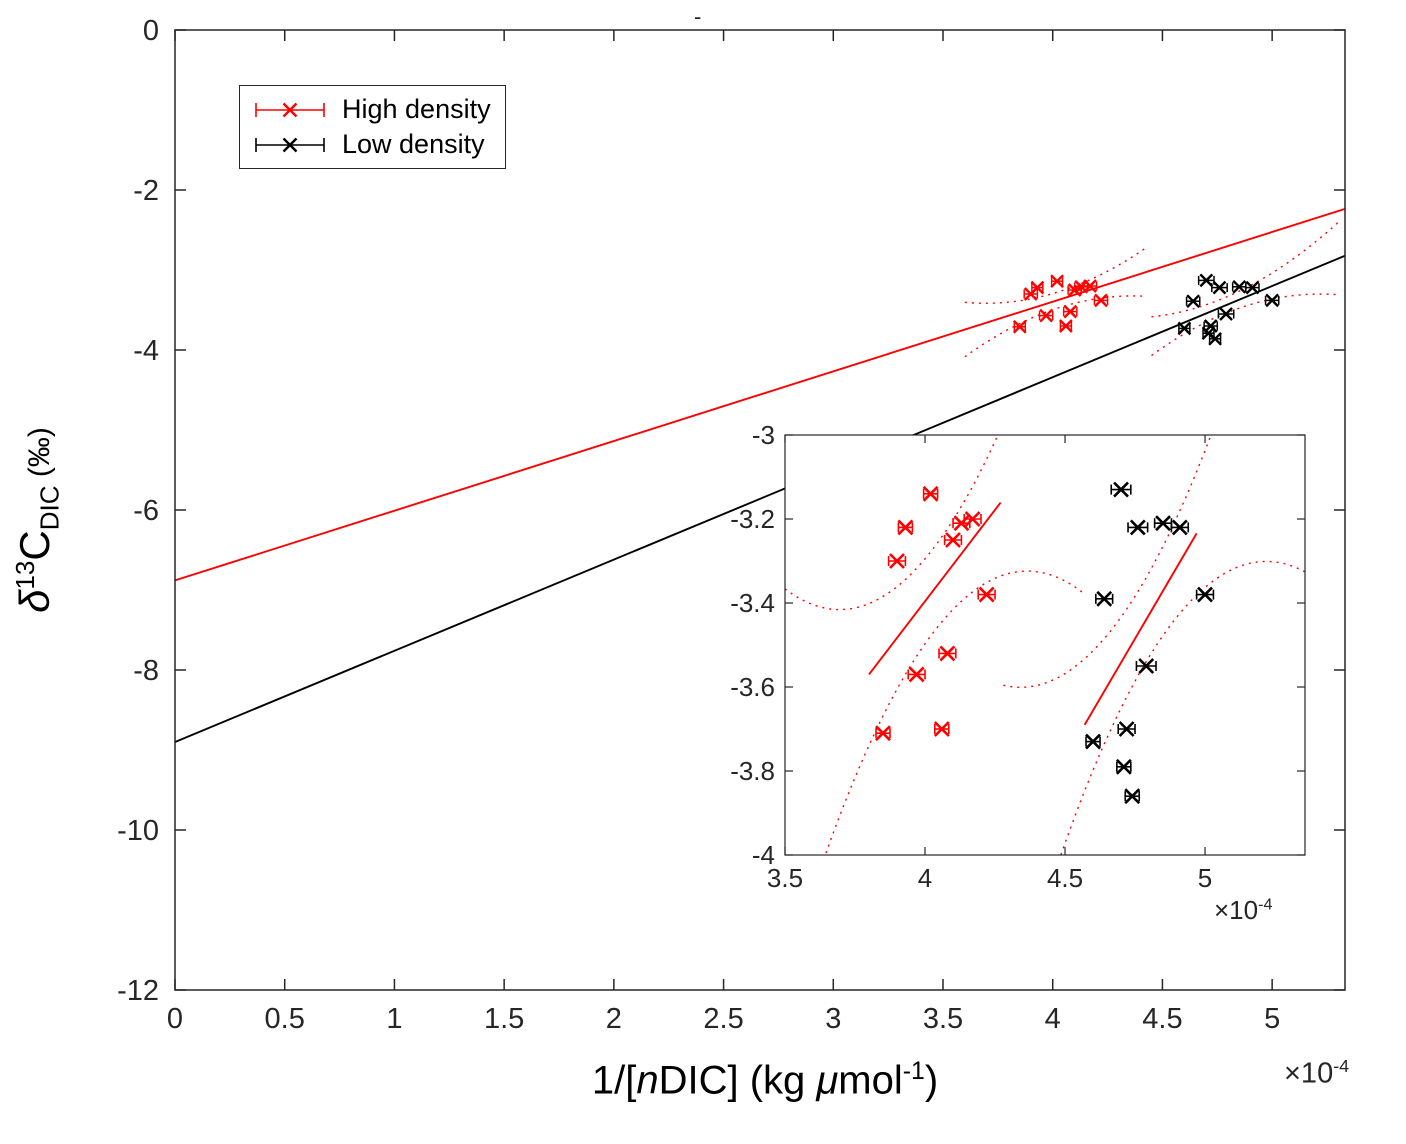 The image size is (1406, 1144). Describe the element at coordinates (943, 1019) in the screenshot. I see `main-x-tick-label: 3.5` at that location.